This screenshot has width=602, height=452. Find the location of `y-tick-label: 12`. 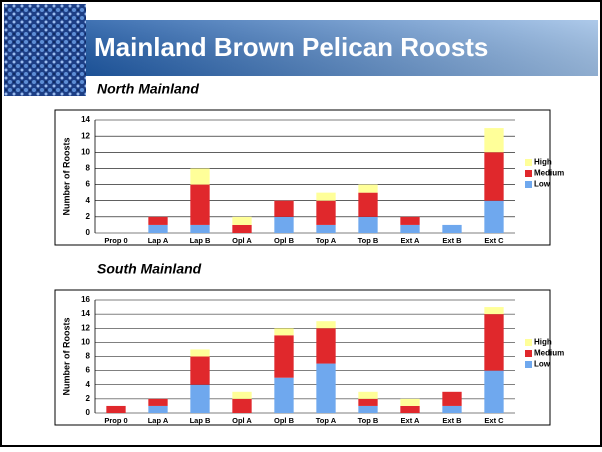

y-tick-label: 12 is located at coordinates (85, 135).